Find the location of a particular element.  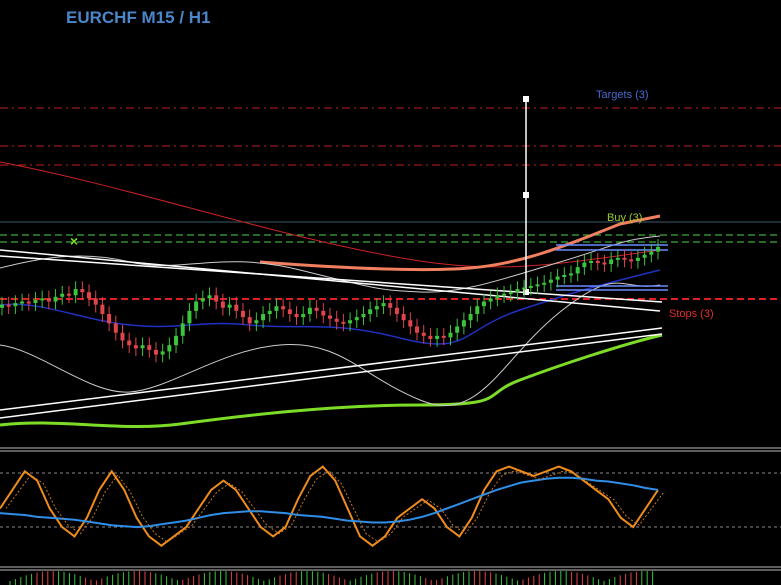

ma-salmon-line is located at coordinates (460, 243).